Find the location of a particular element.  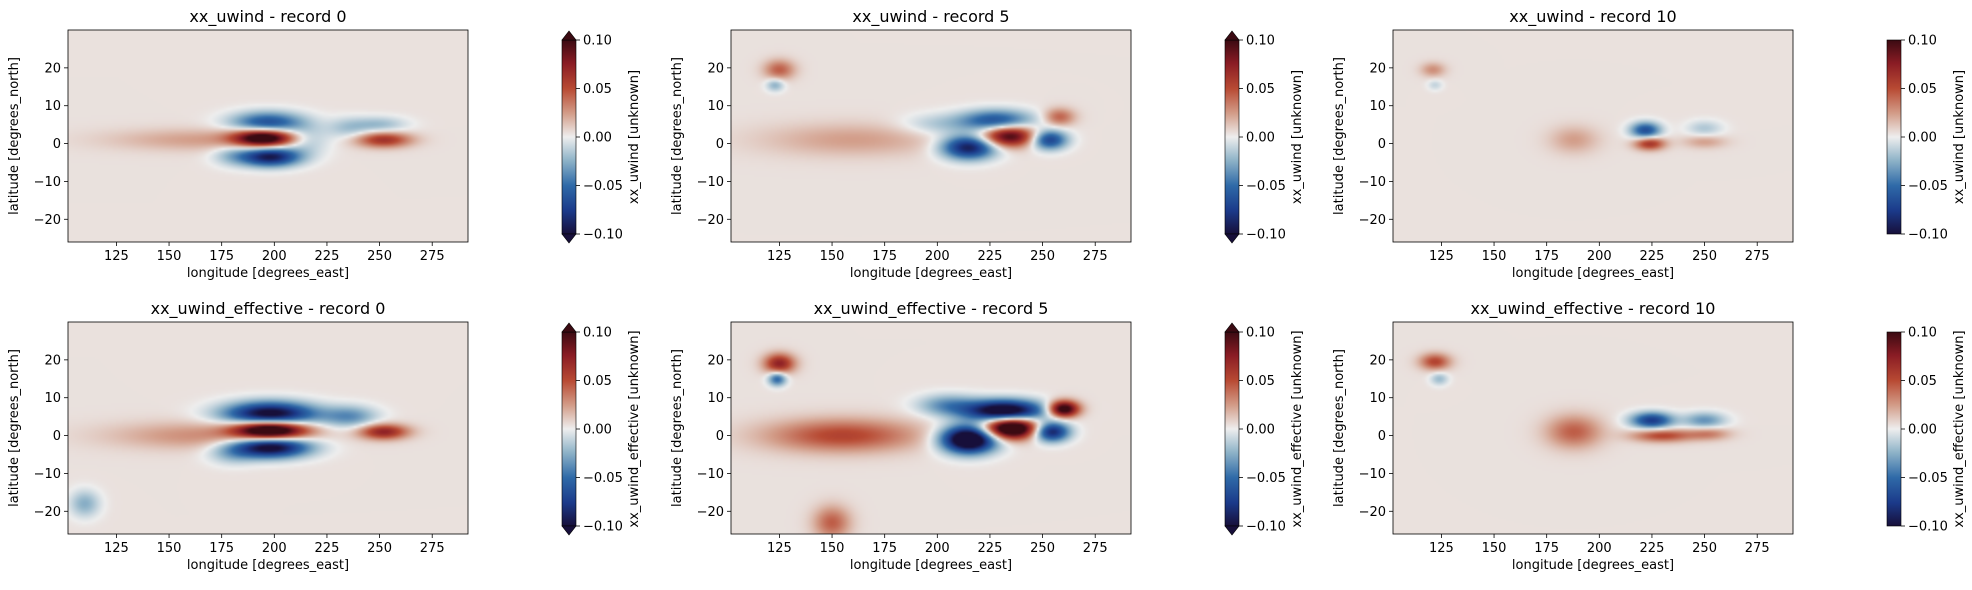

colorbar-label: xx_uwind_effective [unknown] is located at coordinates (1959, 428).